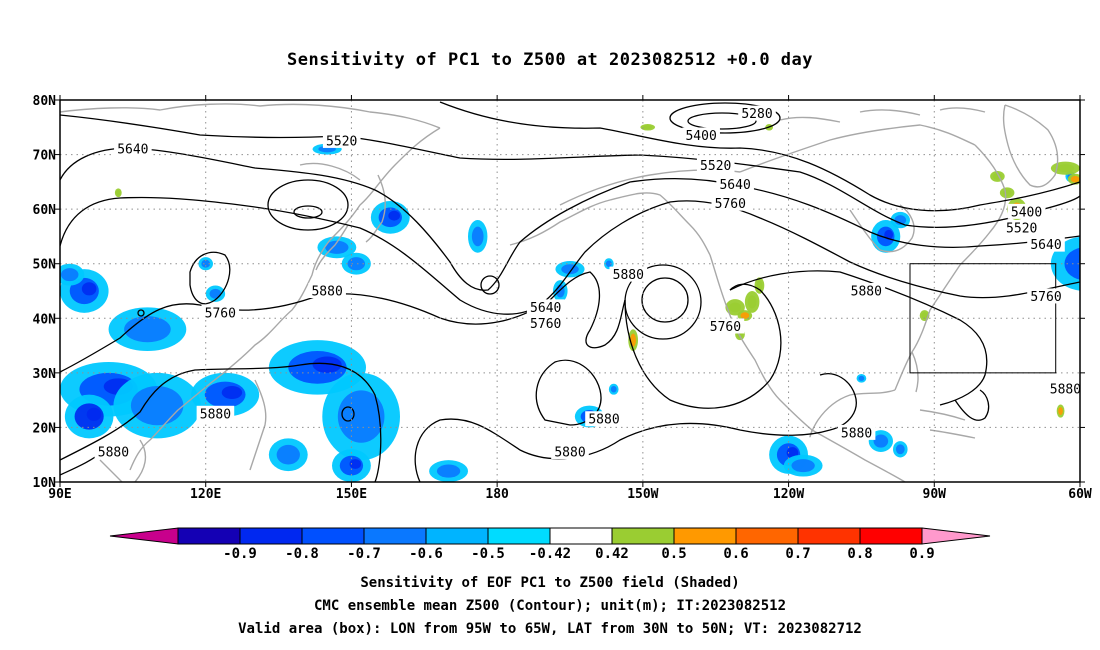 The width and height of the screenshot is (1100, 650). I want to click on contour-label: 5640, so click(132, 150).